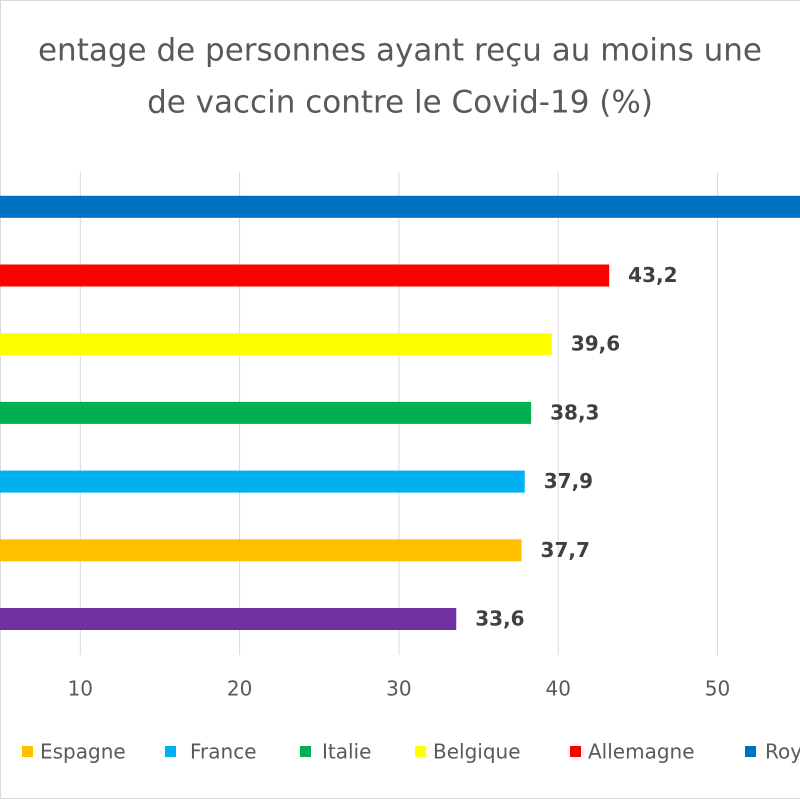  I want to click on data-label: 38,3, so click(574, 412).